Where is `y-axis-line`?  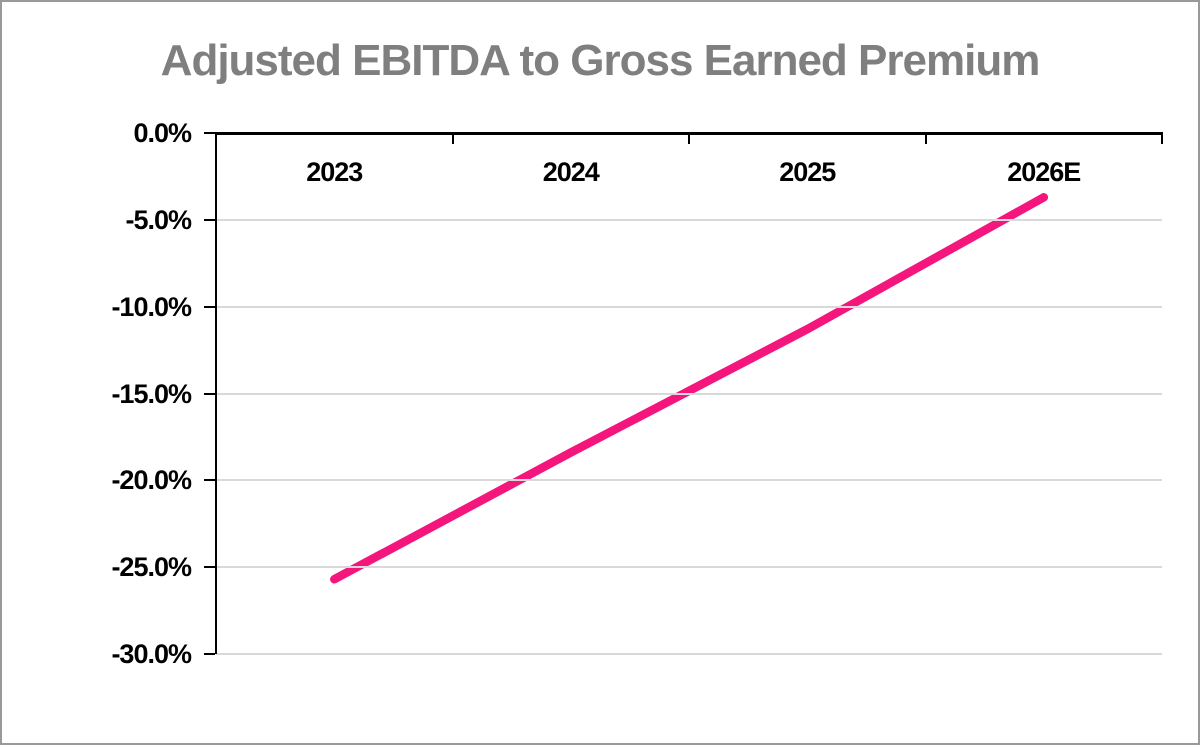 y-axis-line is located at coordinates (216, 393).